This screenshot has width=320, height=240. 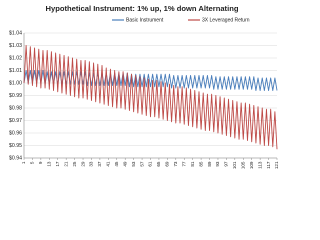 What do you see at coordinates (226, 164) in the screenshot?
I see `x-tick-label: 97` at bounding box center [226, 164].